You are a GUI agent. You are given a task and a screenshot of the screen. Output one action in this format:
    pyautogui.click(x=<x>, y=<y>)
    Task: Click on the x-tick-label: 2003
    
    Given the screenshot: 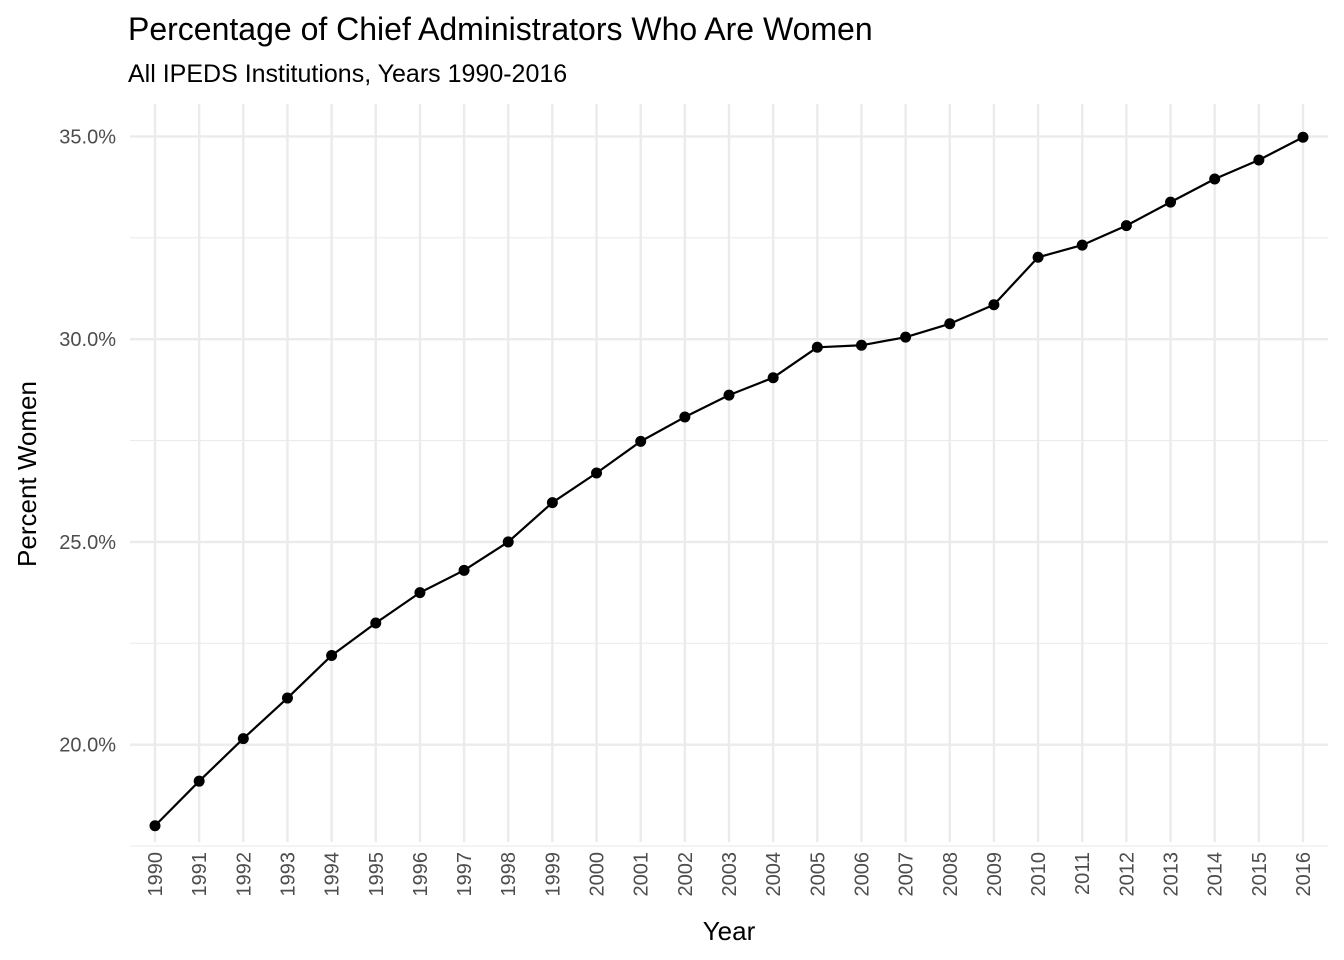 What is the action you would take?
    pyautogui.click(x=730, y=874)
    